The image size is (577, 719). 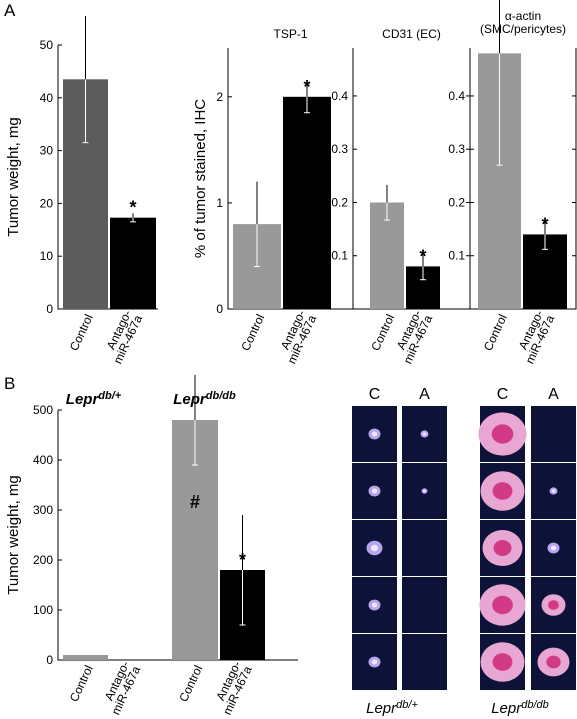 I want to click on group-label: Leprdb/+, so click(x=94, y=399).